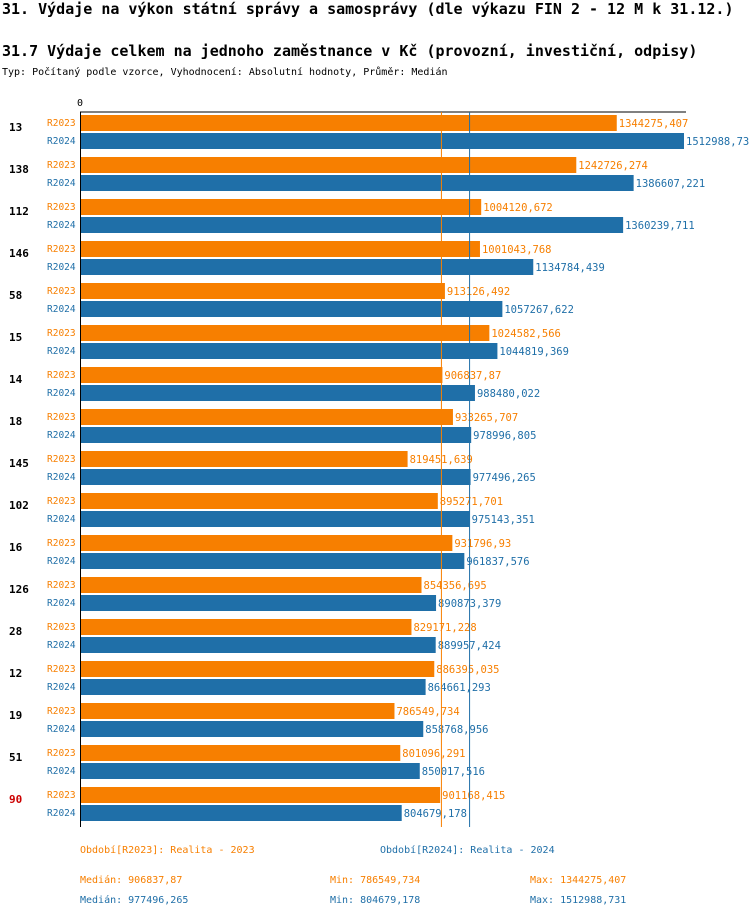 This screenshot has width=750, height=918. I want to click on group-label: 112, so click(19, 211).